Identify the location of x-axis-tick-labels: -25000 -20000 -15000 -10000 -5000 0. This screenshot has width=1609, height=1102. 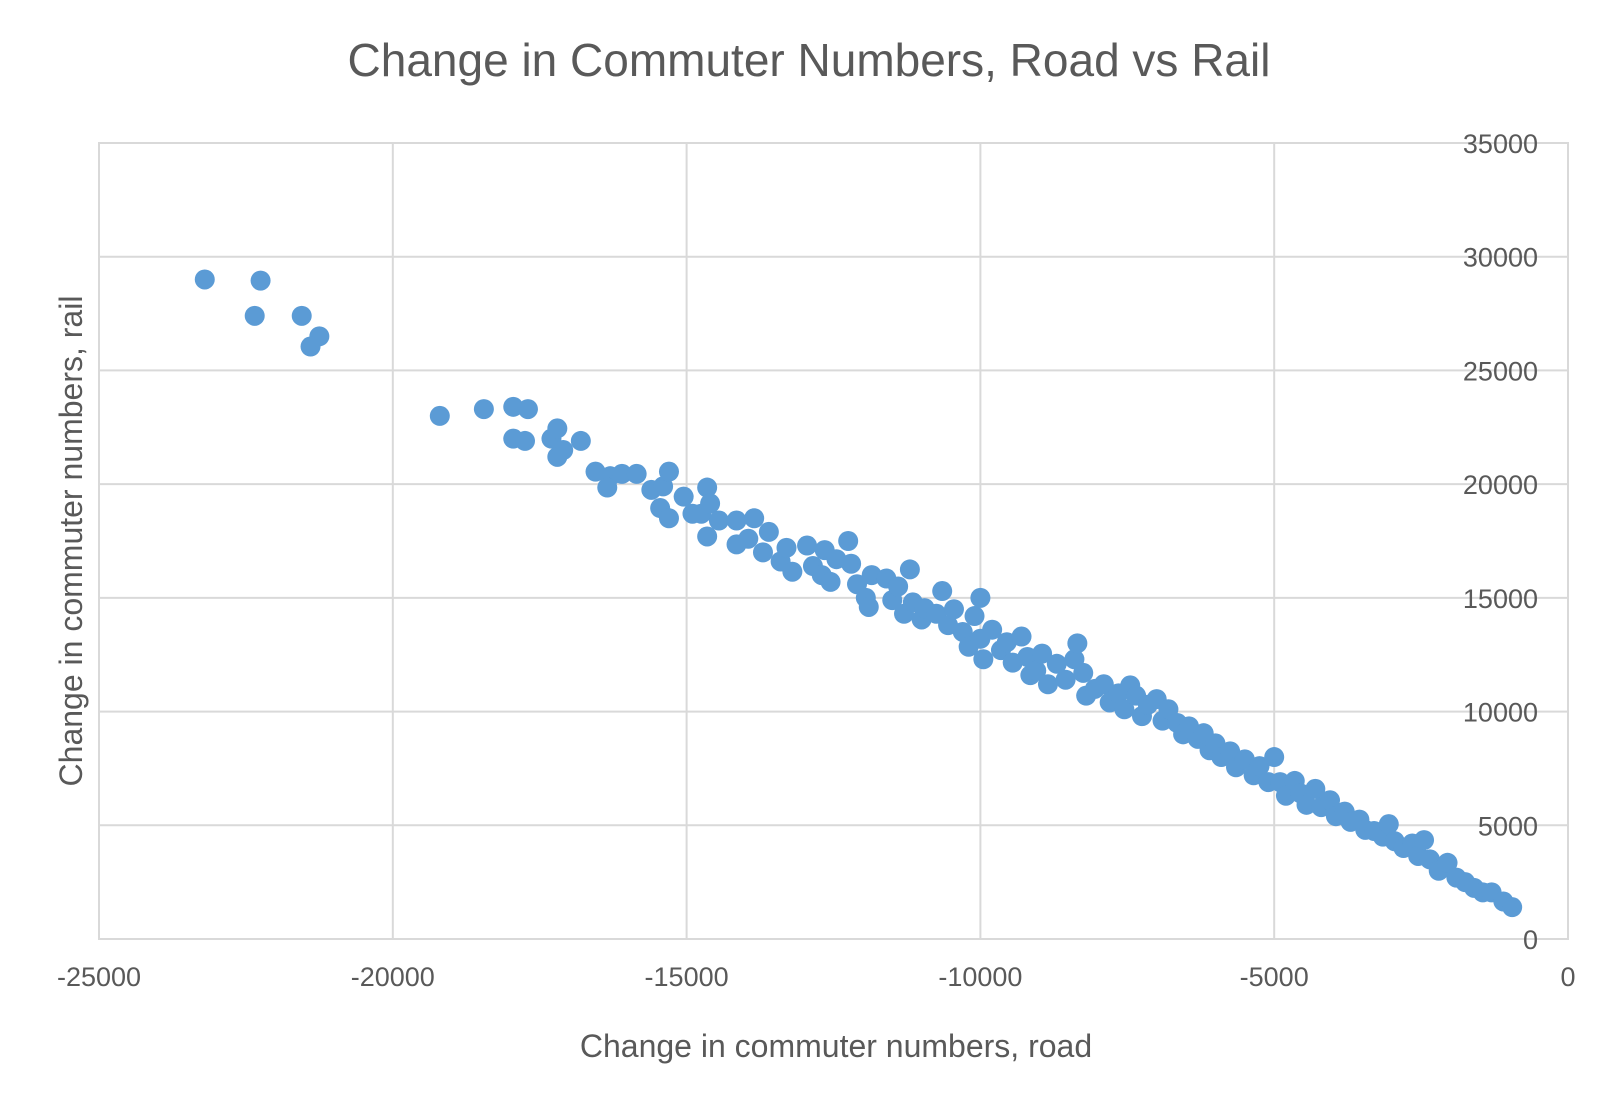
(816, 977).